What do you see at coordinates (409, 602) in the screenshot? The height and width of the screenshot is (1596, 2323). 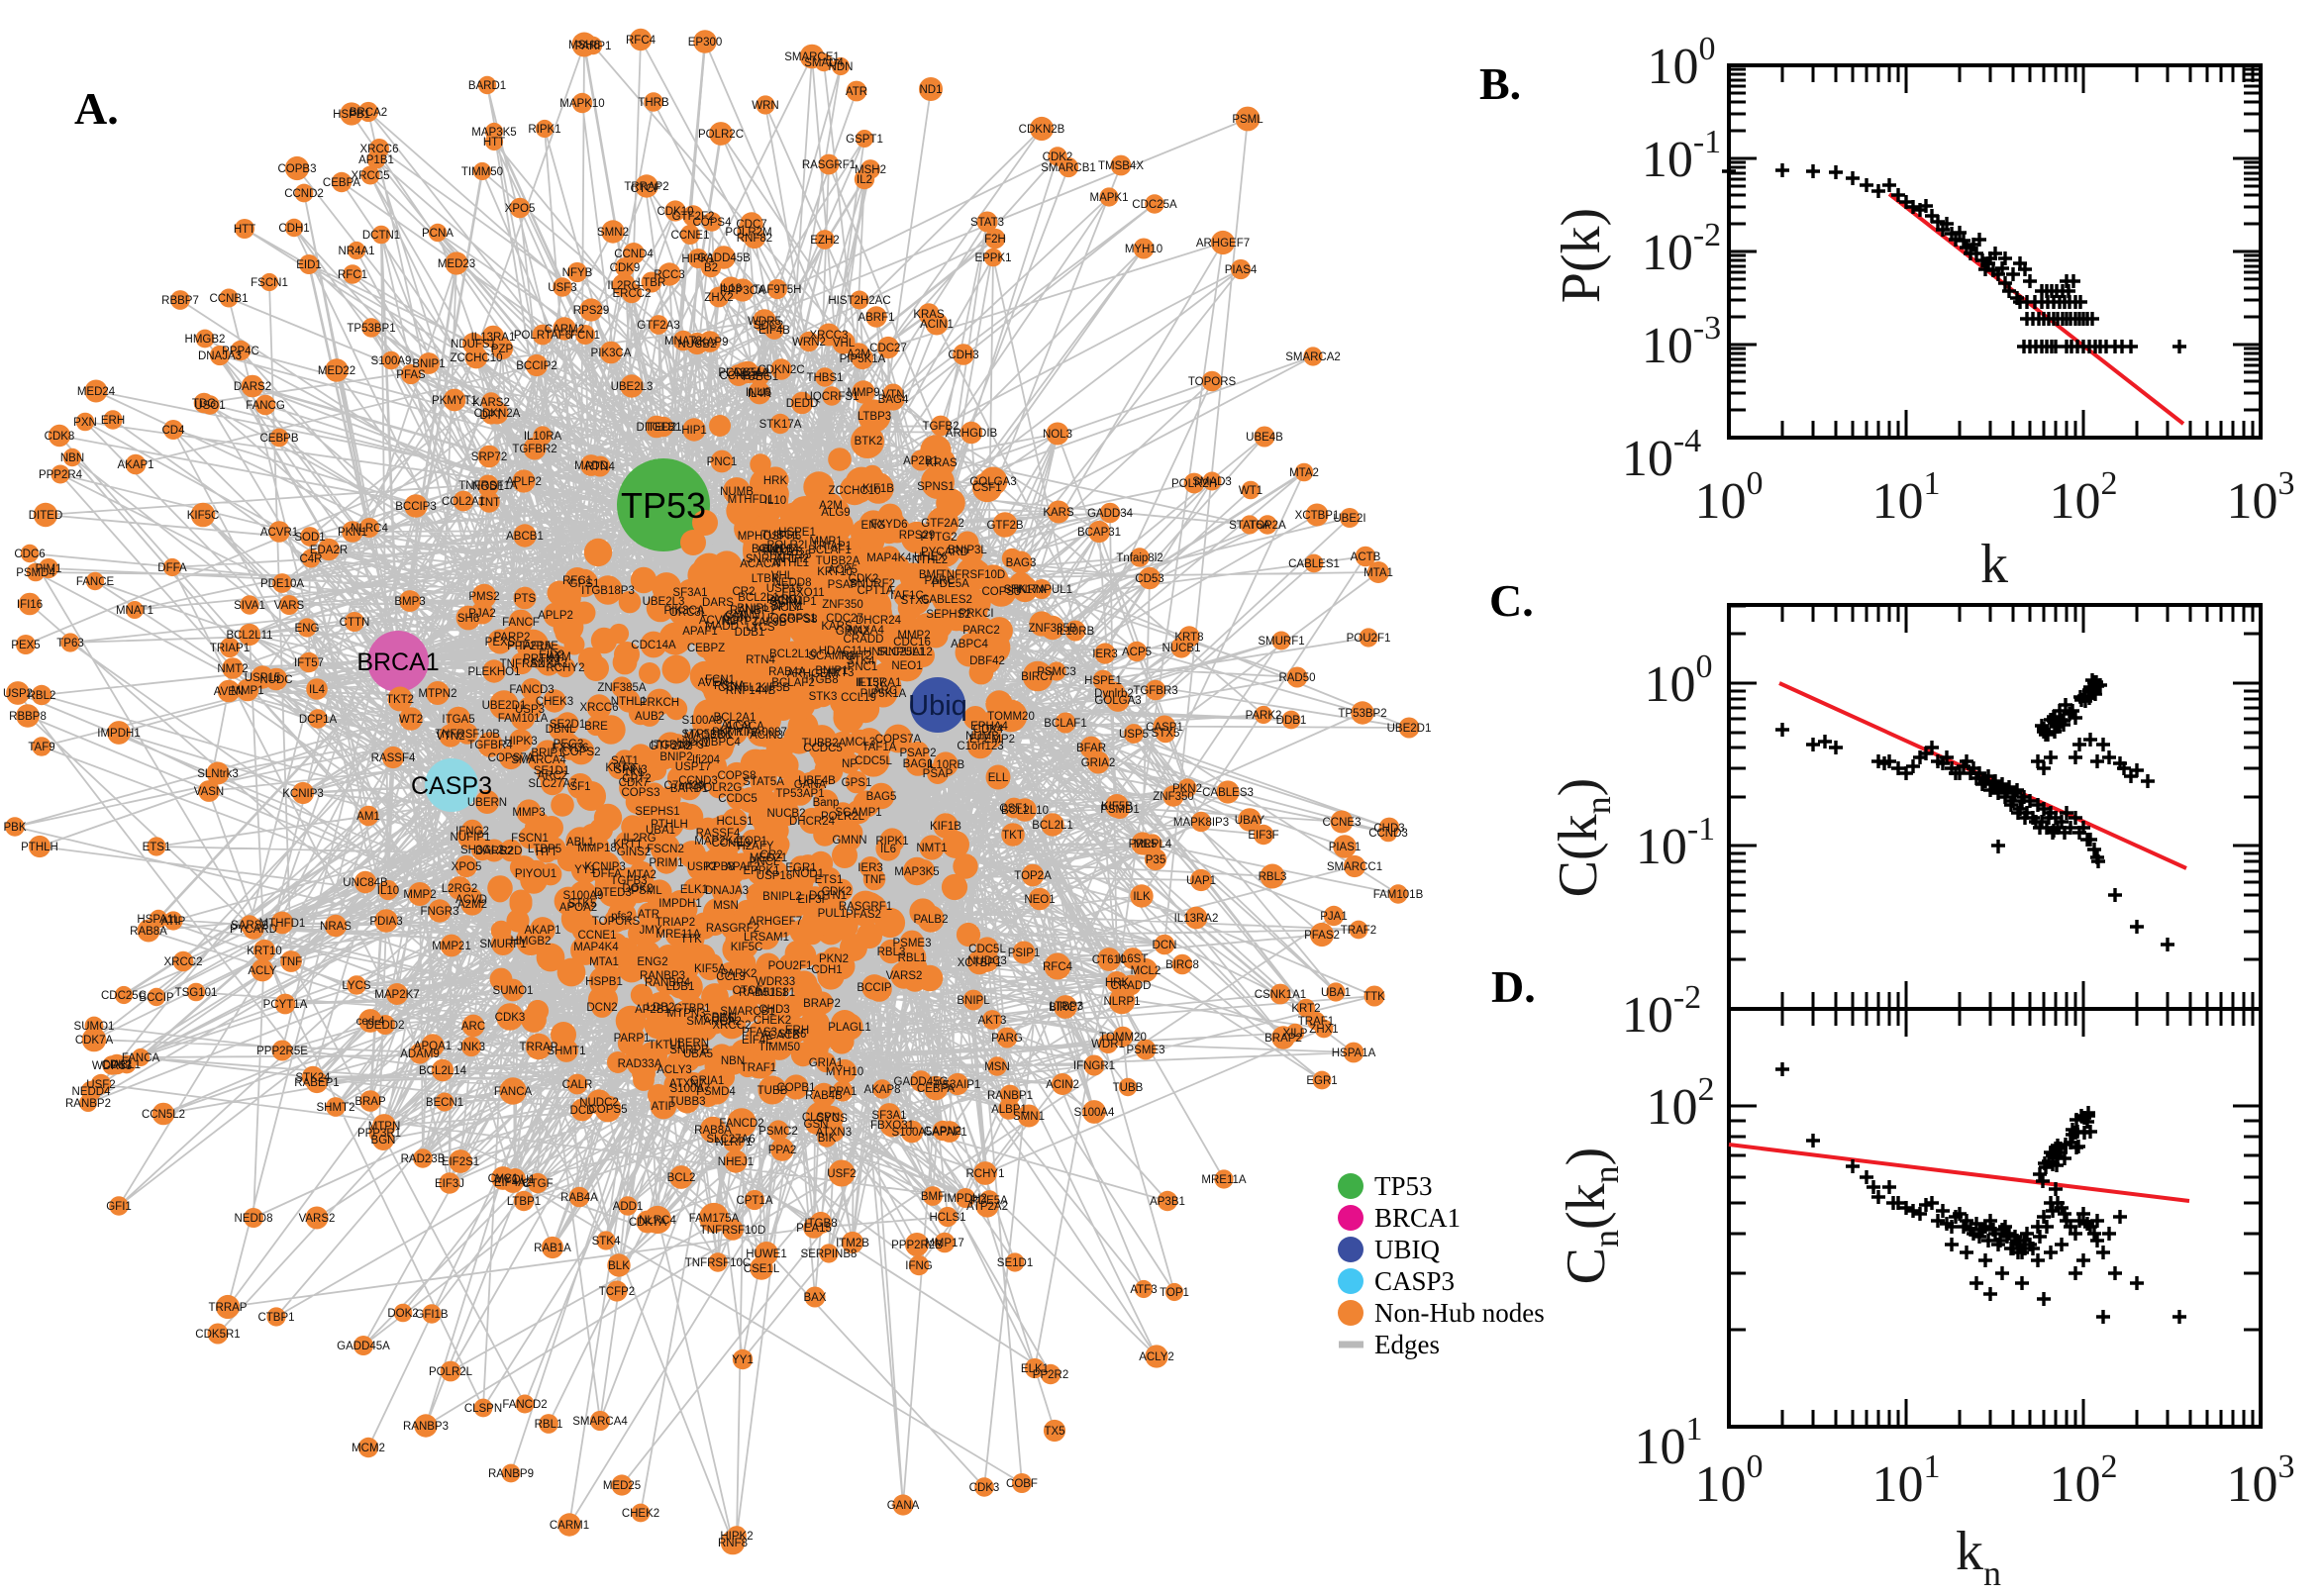 I see `svg-text: BMP3` at bounding box center [409, 602].